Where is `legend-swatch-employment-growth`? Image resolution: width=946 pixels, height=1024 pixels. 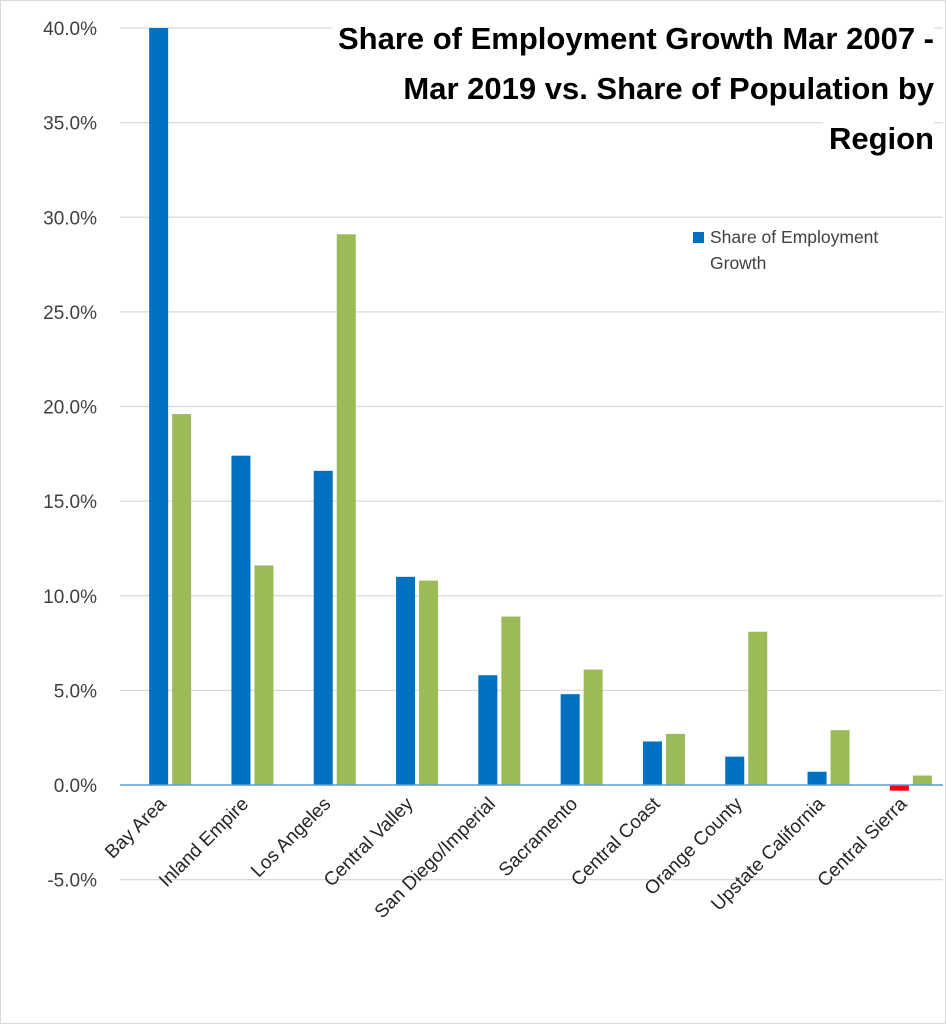
legend-swatch-employment-growth is located at coordinates (698, 237).